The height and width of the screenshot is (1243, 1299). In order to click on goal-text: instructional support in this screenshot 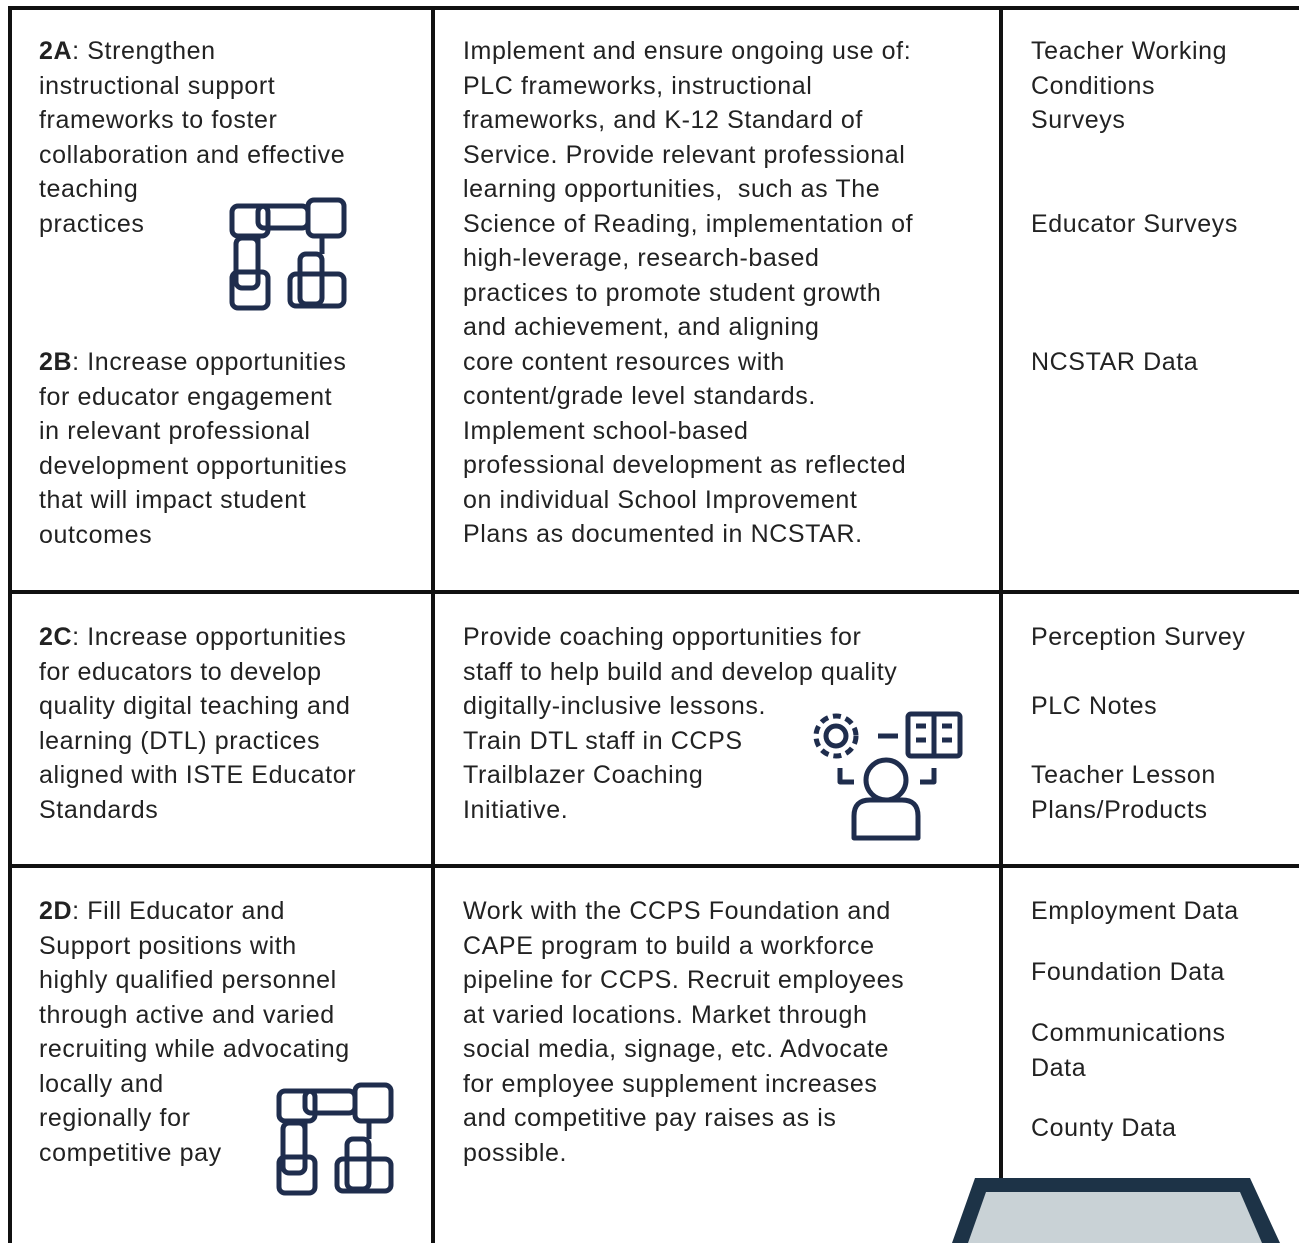, I will do `click(157, 85)`.